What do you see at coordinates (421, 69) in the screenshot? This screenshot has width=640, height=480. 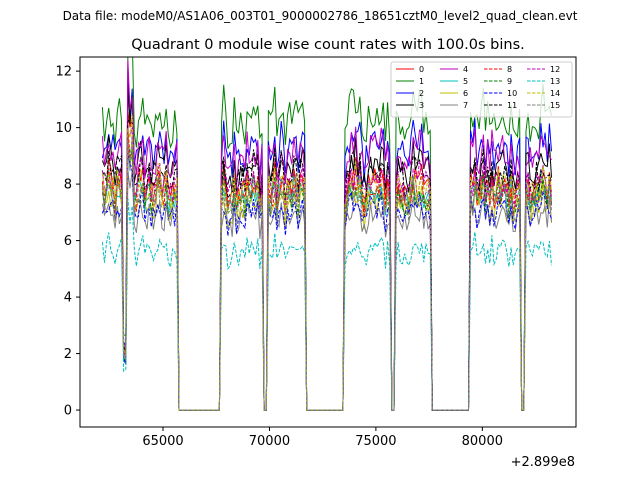 I see `legend-label-0: 0` at bounding box center [421, 69].